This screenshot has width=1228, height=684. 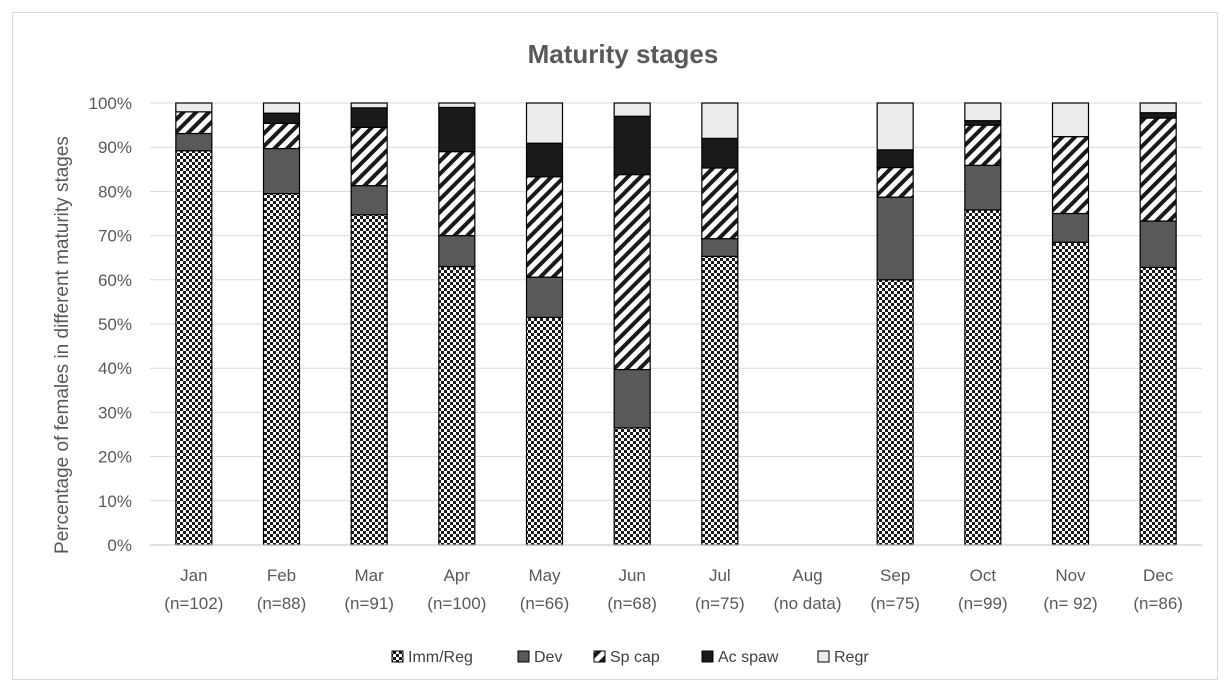 I want to click on bar-imm-reg-feb, so click(x=281, y=369).